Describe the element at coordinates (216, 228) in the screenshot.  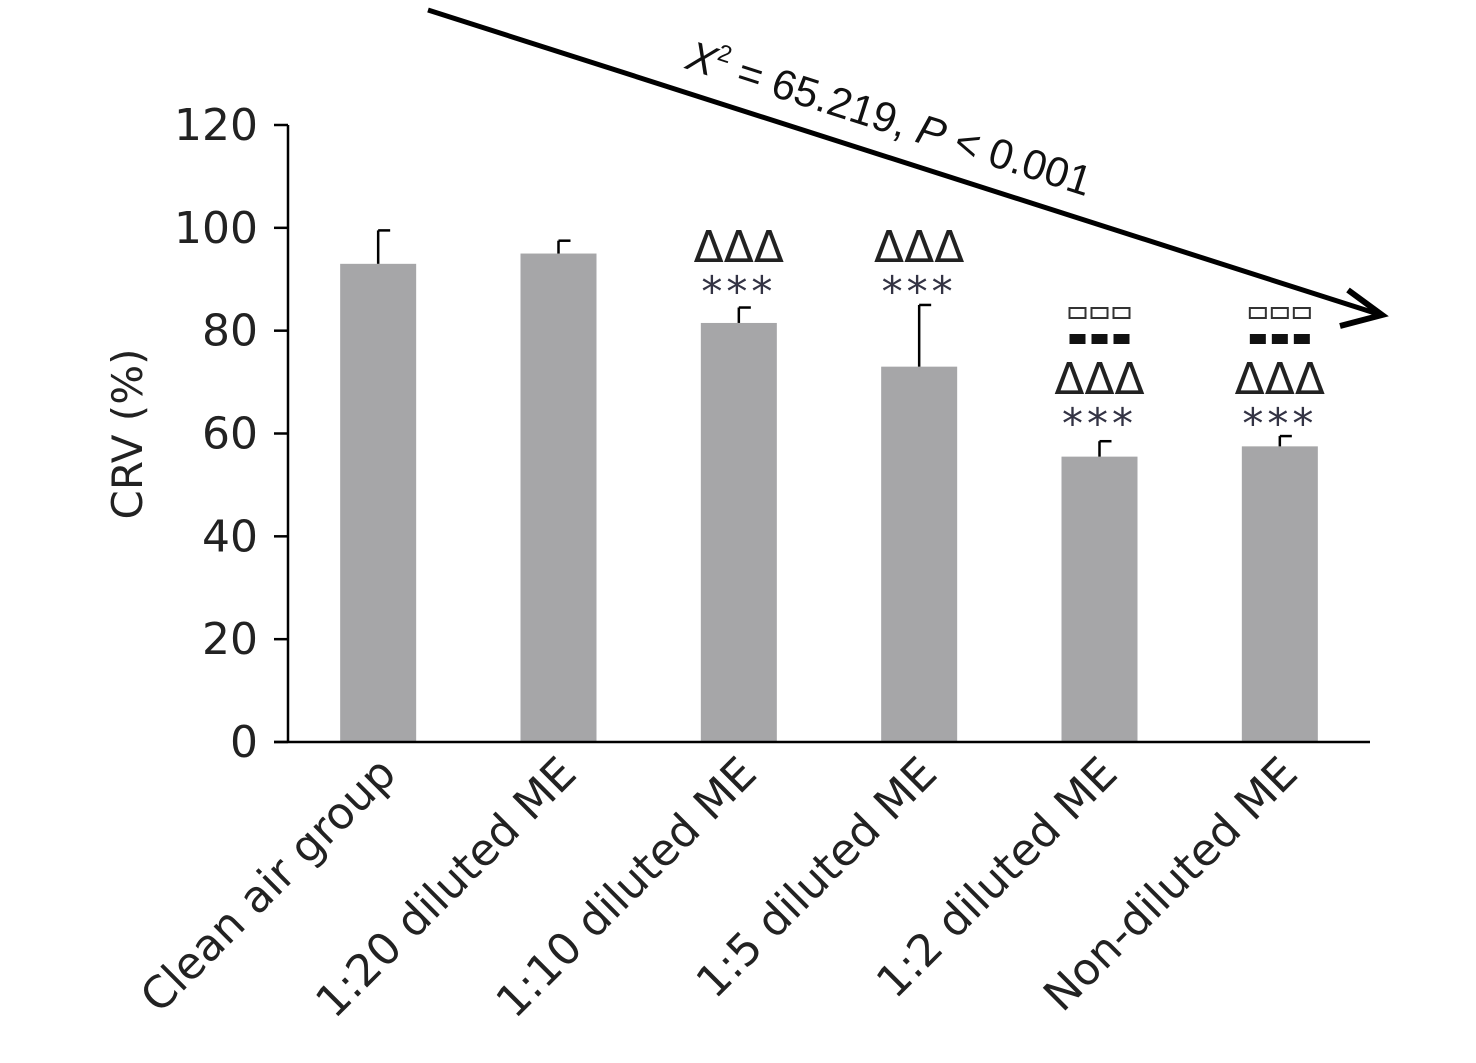
I see `y-tick-label: 100` at that location.